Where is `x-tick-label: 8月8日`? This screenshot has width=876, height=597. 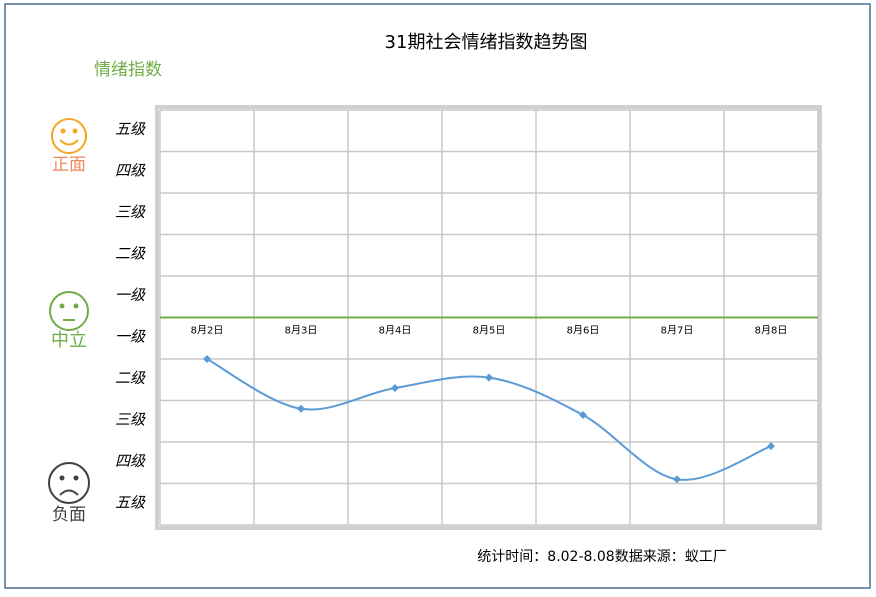
x-tick-label: 8月8日 is located at coordinates (771, 331).